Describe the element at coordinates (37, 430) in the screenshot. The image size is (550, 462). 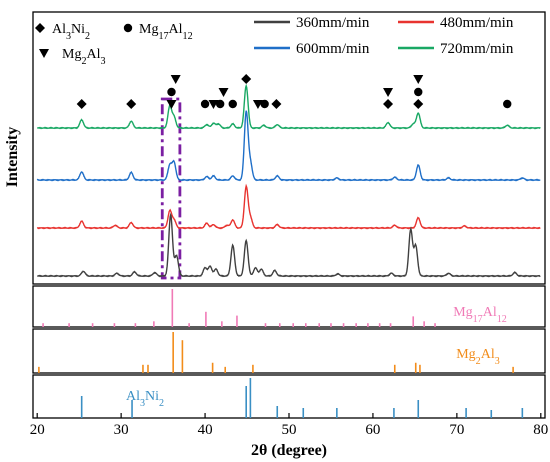
I see `x-tick-label: 20` at that location.